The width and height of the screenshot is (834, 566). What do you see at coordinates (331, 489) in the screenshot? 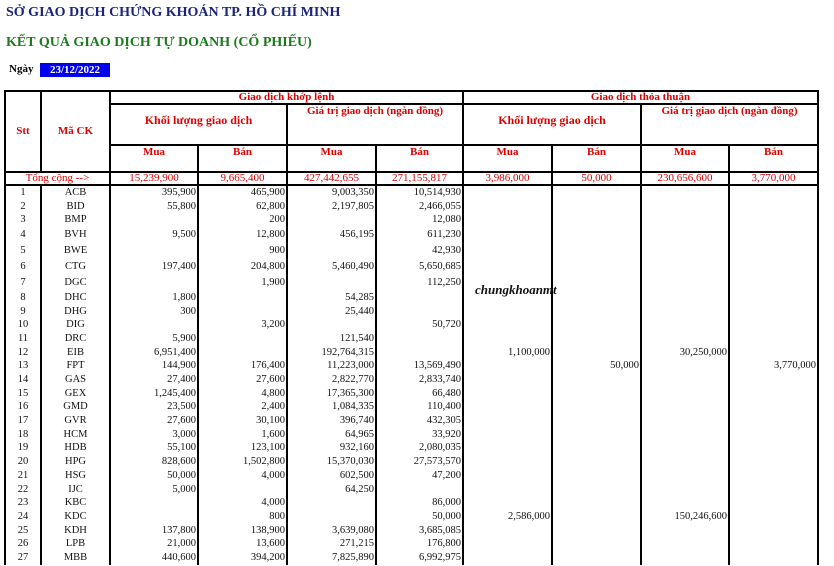
I see `row-value: 64,250` at bounding box center [331, 489].